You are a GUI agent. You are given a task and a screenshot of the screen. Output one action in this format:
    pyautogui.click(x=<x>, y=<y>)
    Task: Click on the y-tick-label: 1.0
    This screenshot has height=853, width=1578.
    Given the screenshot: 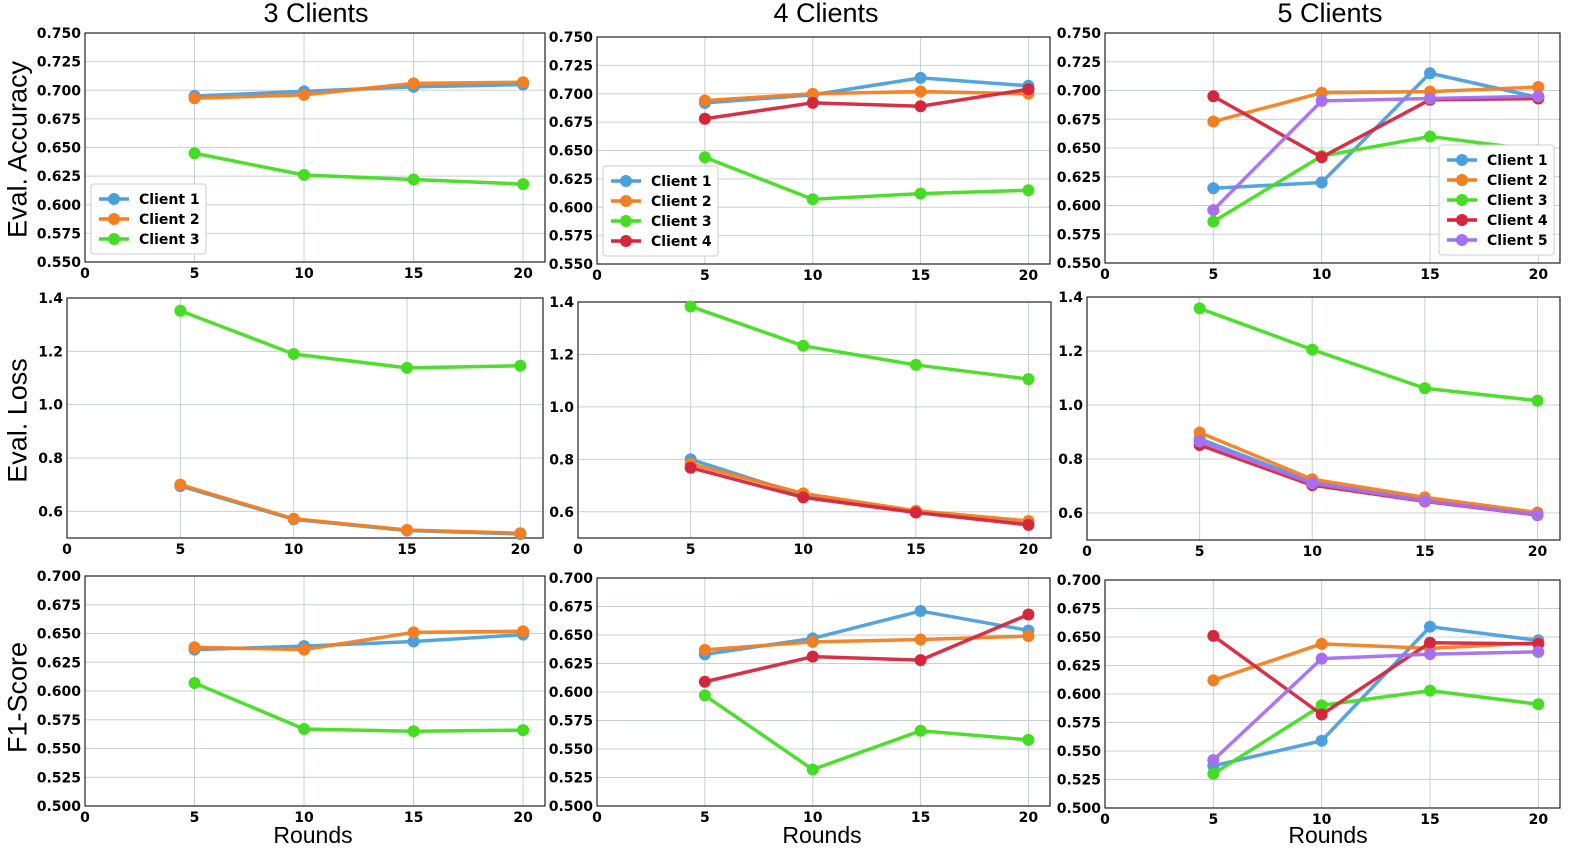 What is the action you would take?
    pyautogui.click(x=1070, y=406)
    